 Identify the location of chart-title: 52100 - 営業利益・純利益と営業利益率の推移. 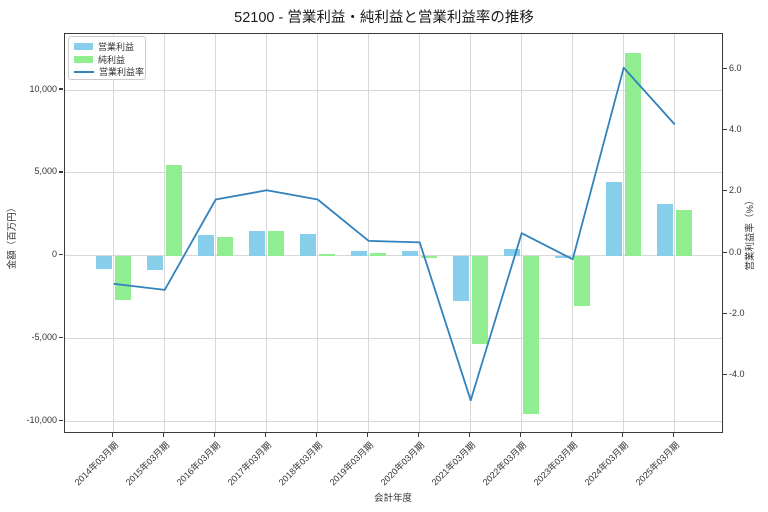
(384, 18).